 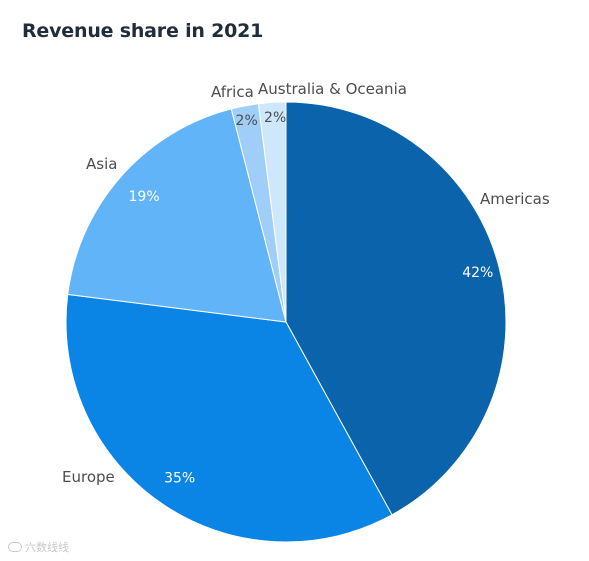 I want to click on slice-label-asia: Asia, so click(x=101, y=164).